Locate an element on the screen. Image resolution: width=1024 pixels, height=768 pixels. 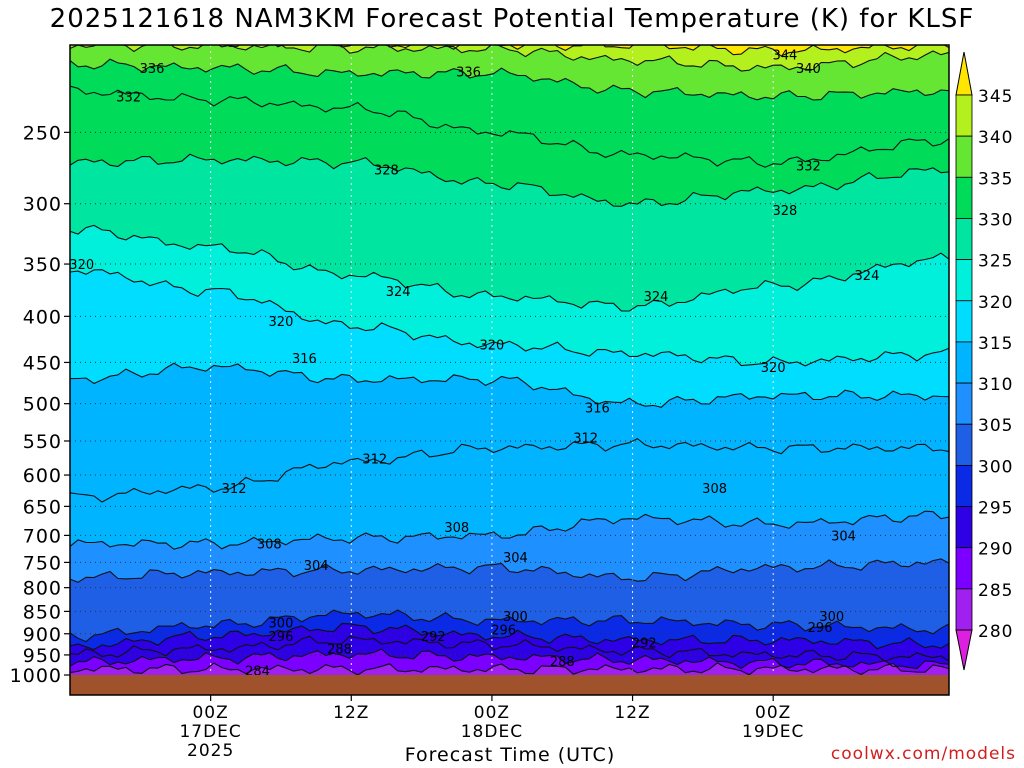
colorbar-top-arrow is located at coordinates (964, 73).